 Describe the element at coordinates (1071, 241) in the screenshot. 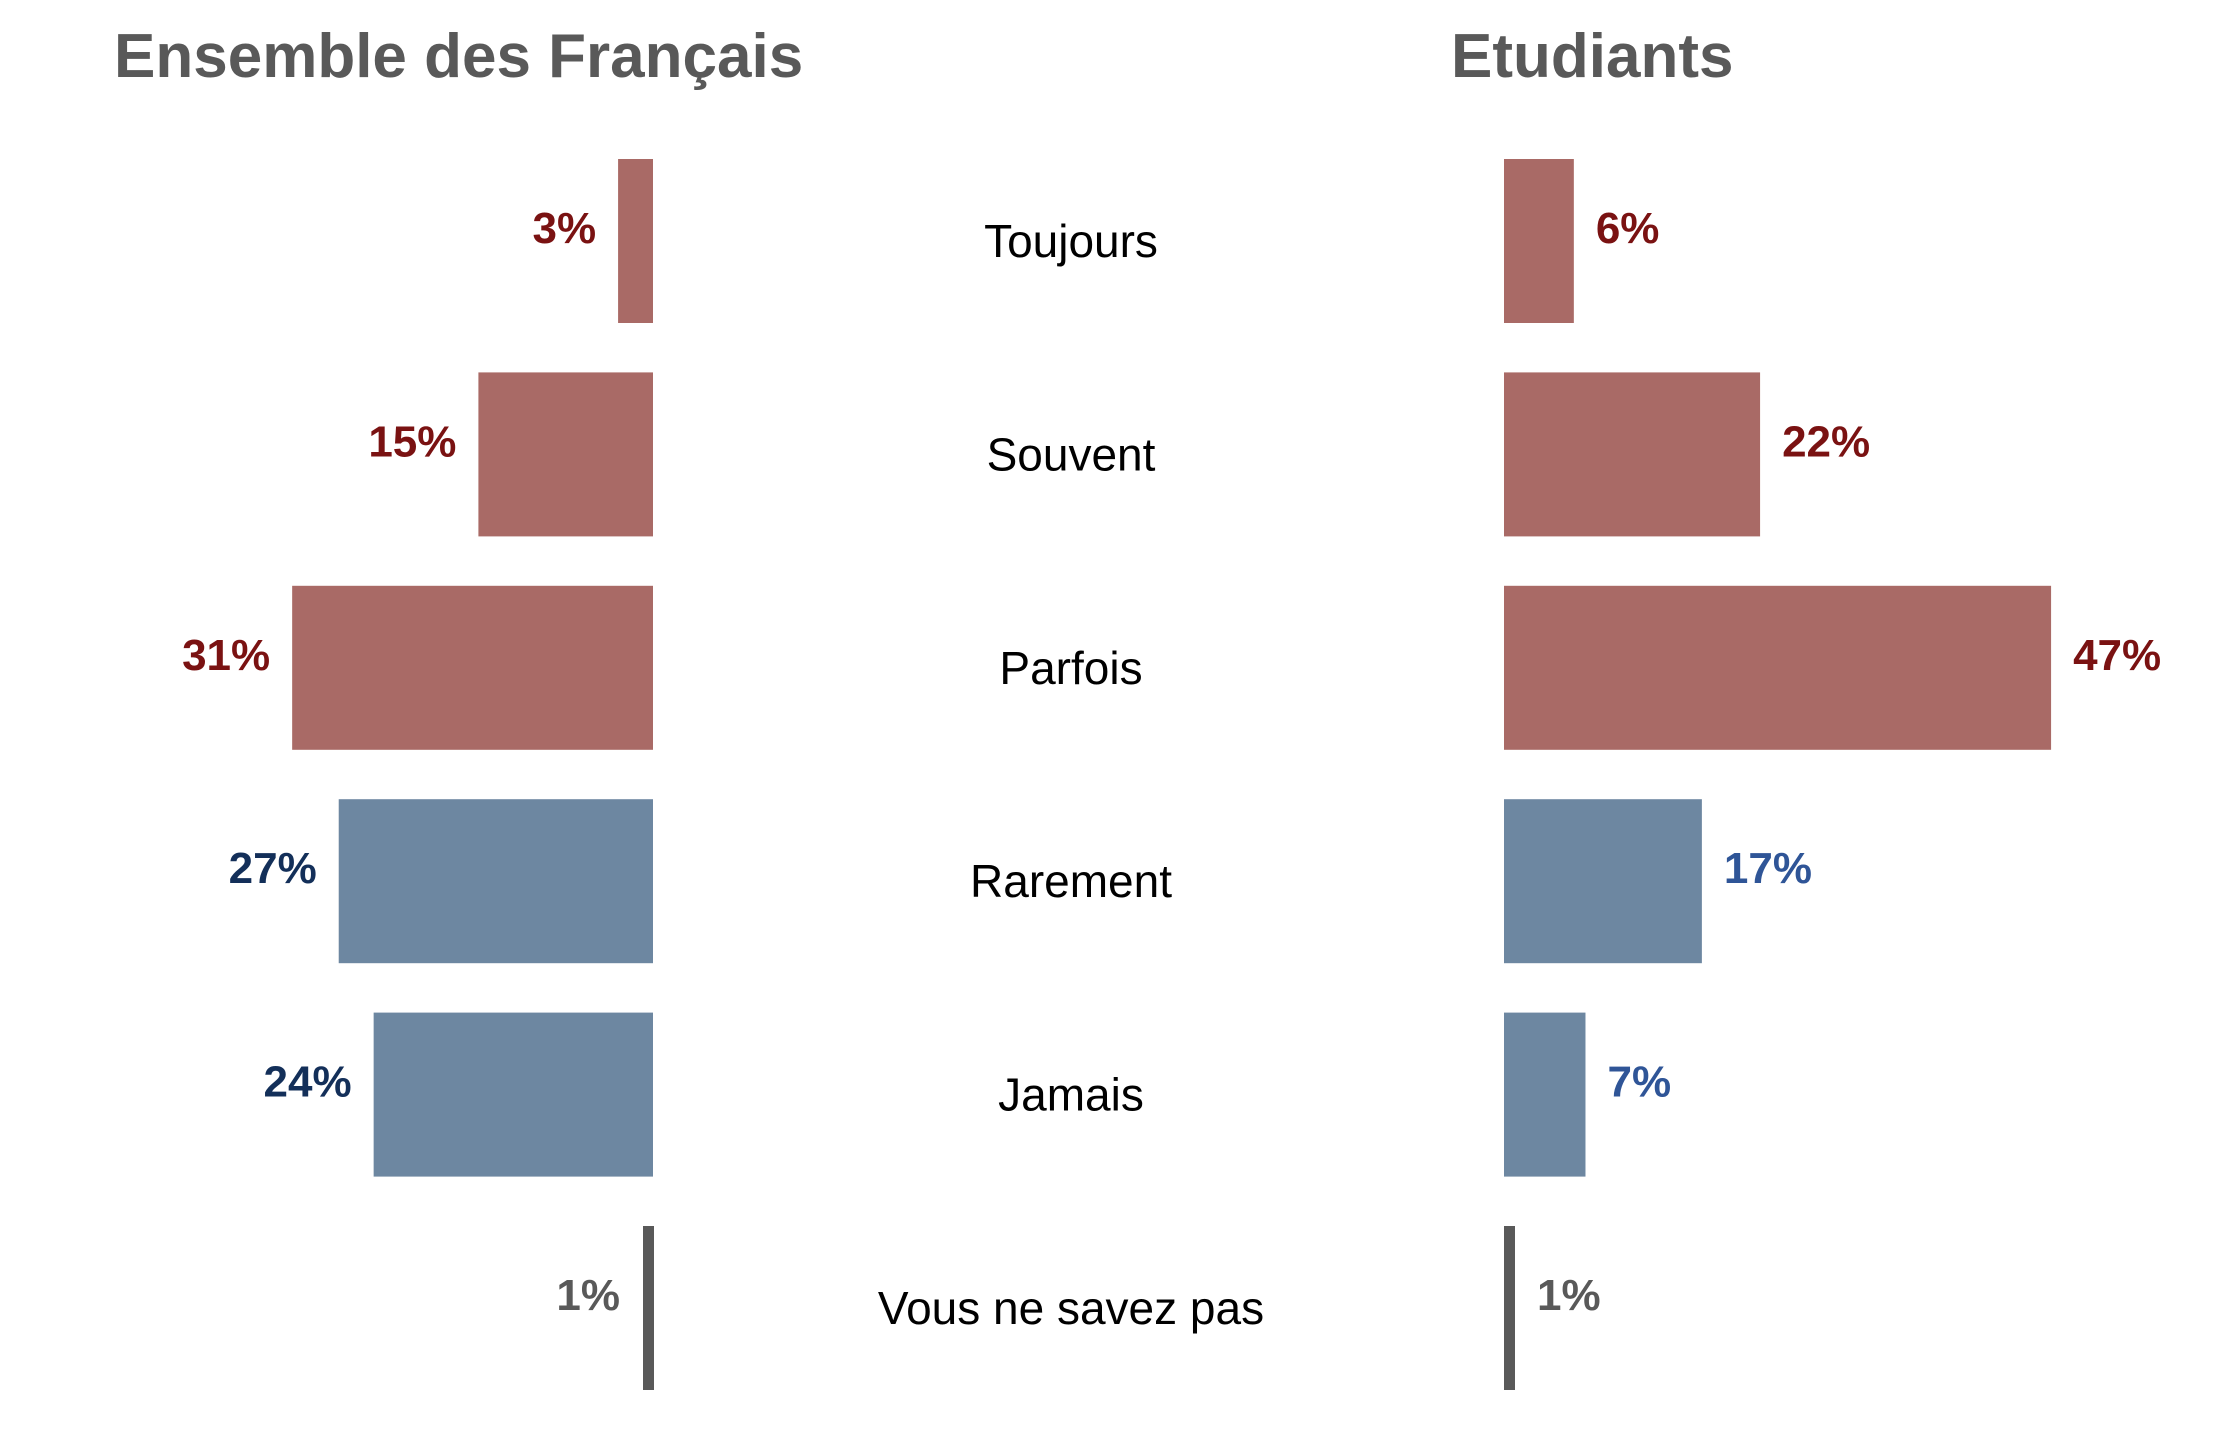

I see `category-label-toujours: Toujours` at that location.